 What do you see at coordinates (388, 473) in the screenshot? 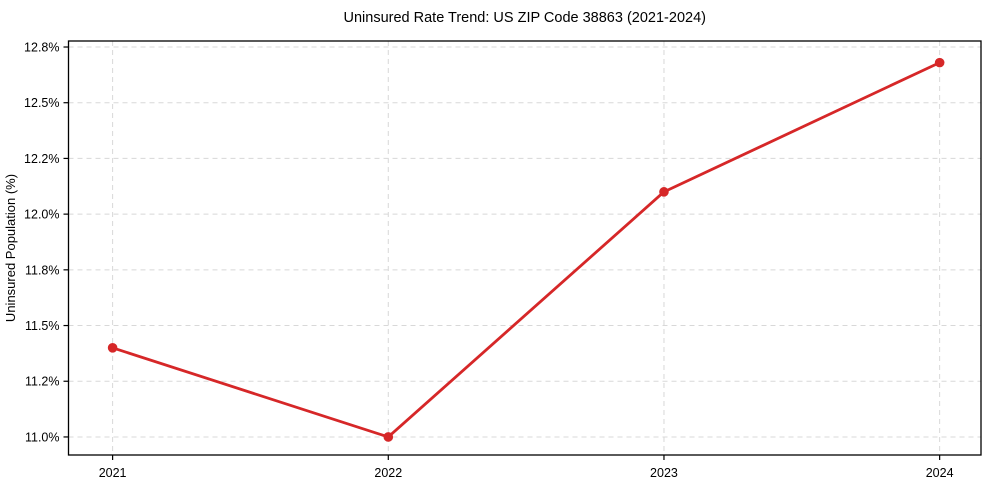
I see `x-tick-label: 2022` at bounding box center [388, 473].